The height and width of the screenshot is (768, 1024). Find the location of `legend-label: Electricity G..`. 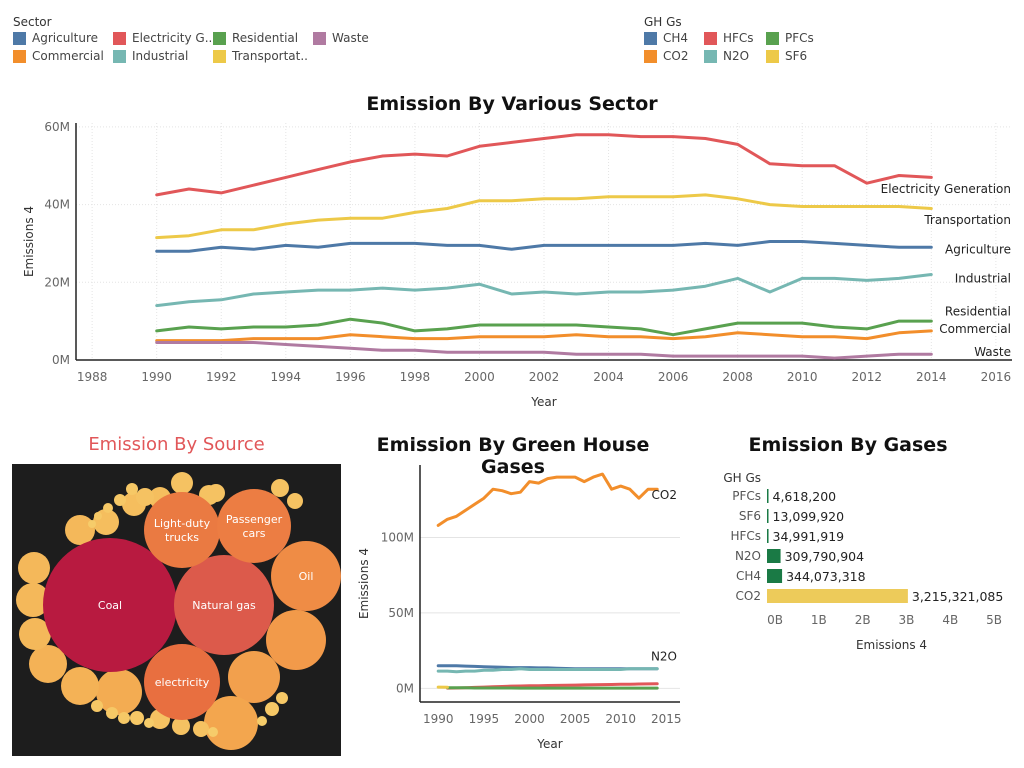

legend-label: Electricity G.. is located at coordinates (172, 38).